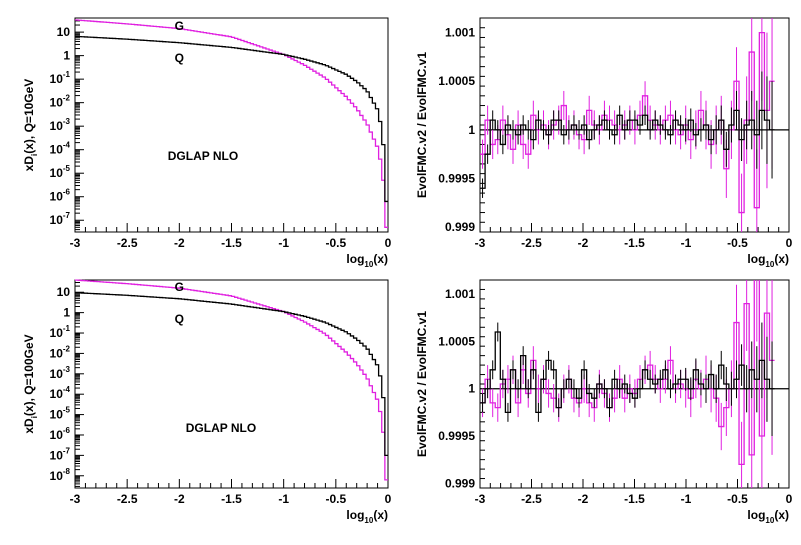  What do you see at coordinates (67, 145) in the screenshot?
I see `y-tick-exponent: -4` at bounding box center [67, 145].